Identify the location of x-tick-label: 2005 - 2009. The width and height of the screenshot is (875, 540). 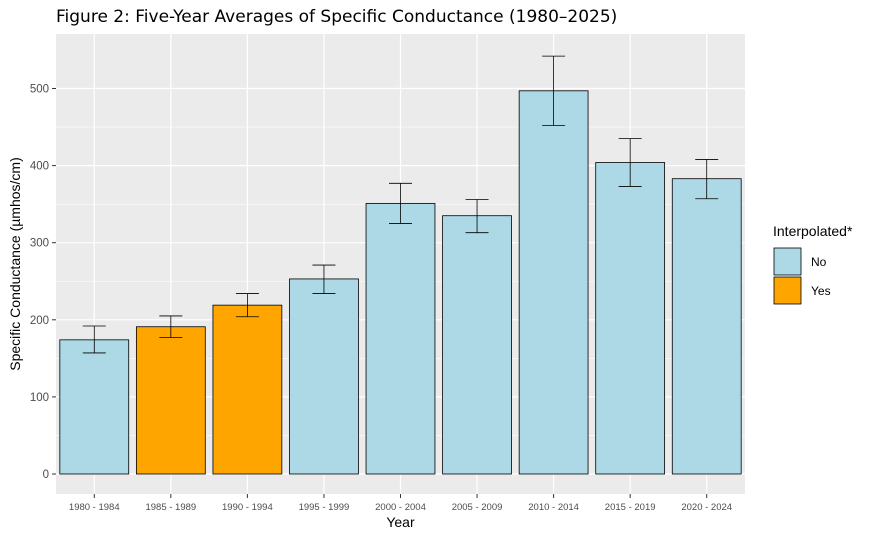
(477, 507).